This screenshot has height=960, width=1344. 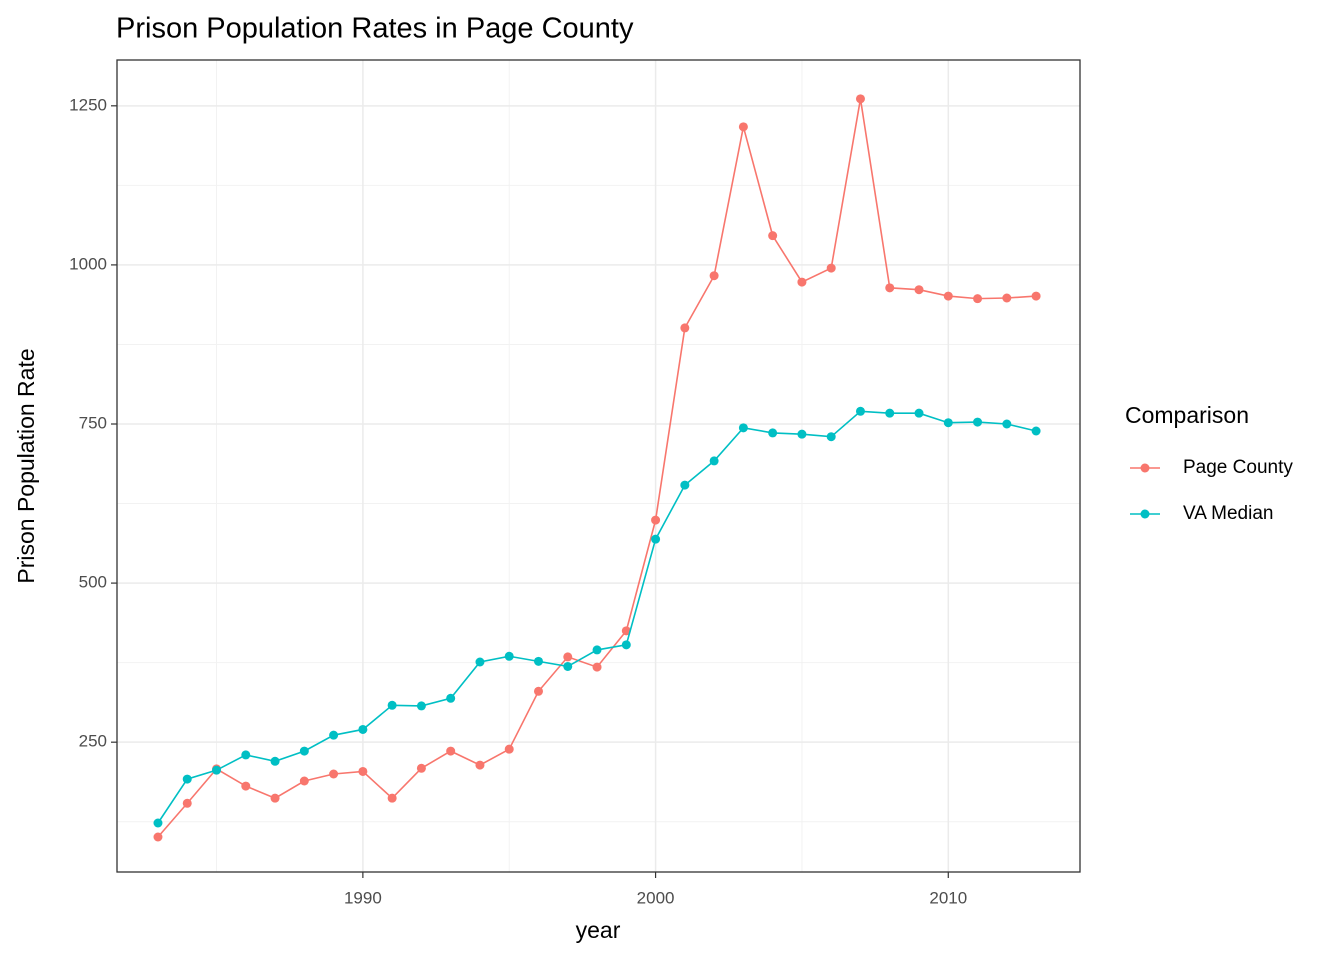 I want to click on y-tick-label: 1000, so click(x=88, y=263).